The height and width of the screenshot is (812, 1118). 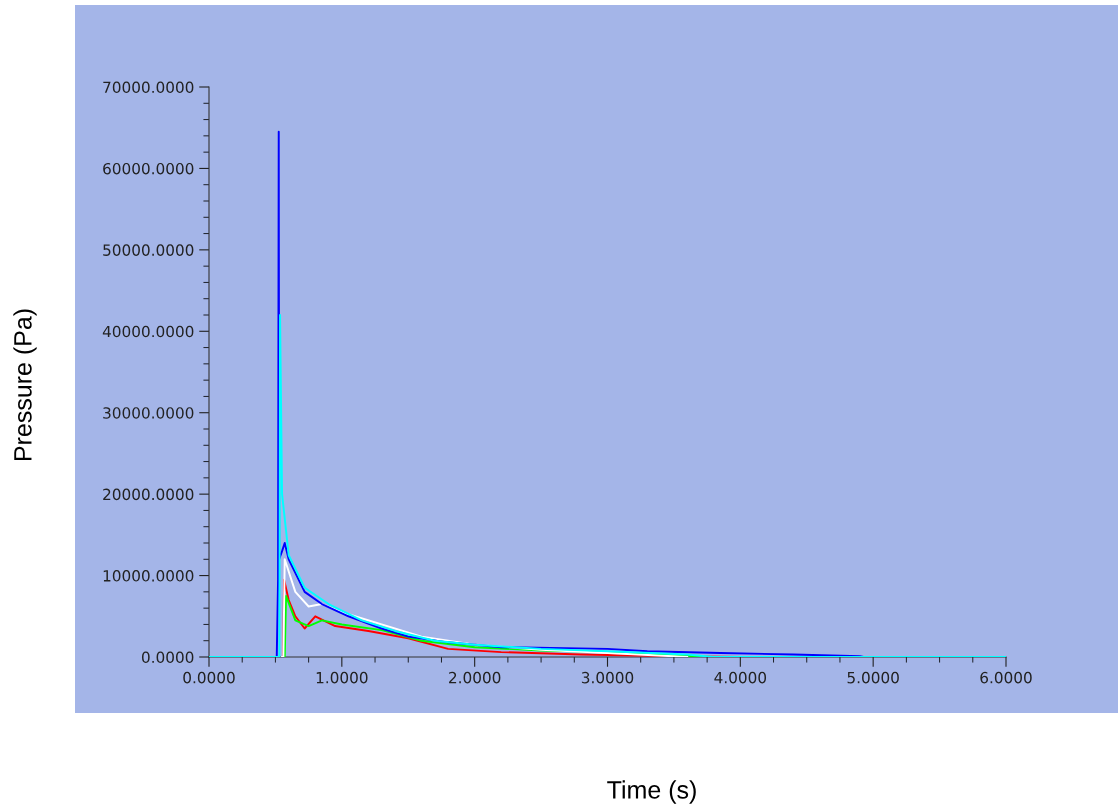 I want to click on x-axis-title: Time (s), so click(x=651, y=792).